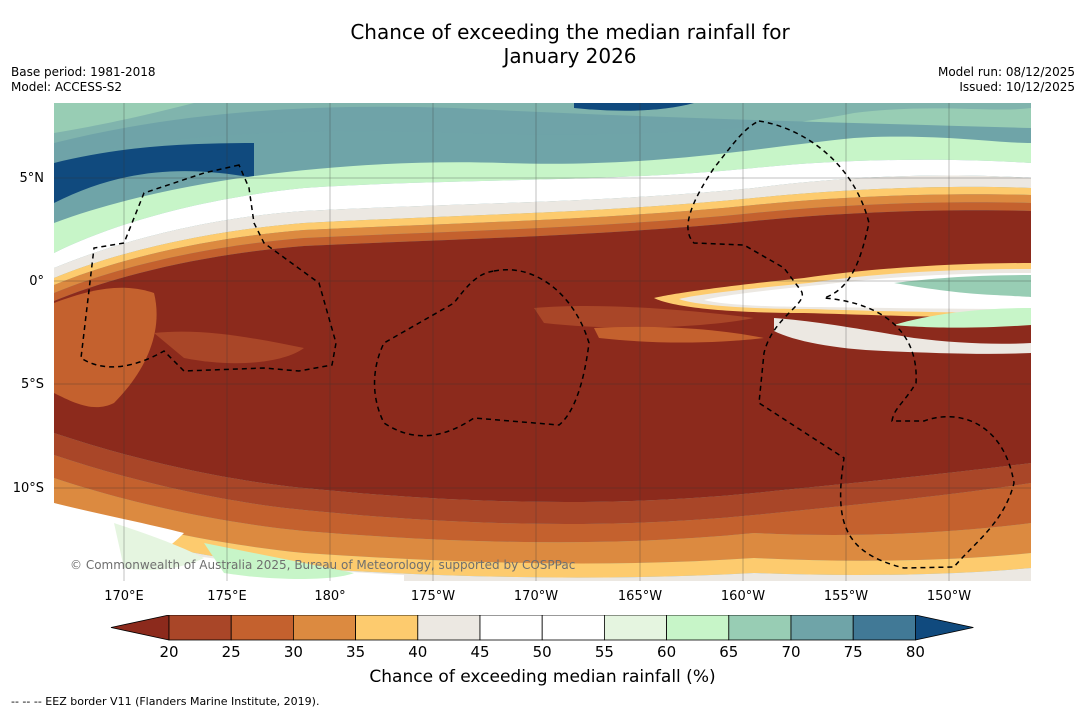  I want to click on model-run: Model run: 08/12/2025, so click(1006, 72).